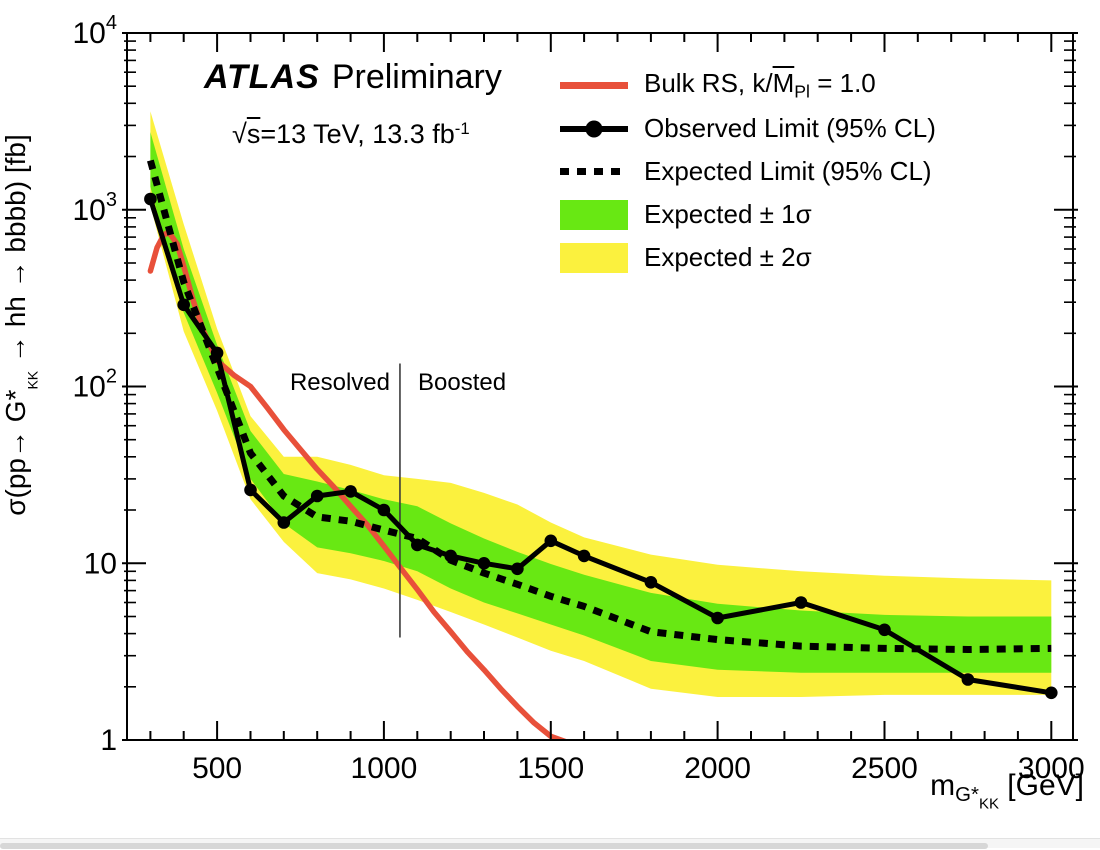 Image resolution: width=1100 pixels, height=850 pixels. I want to click on horizontal-scrollbar-thumb, so click(494, 846).